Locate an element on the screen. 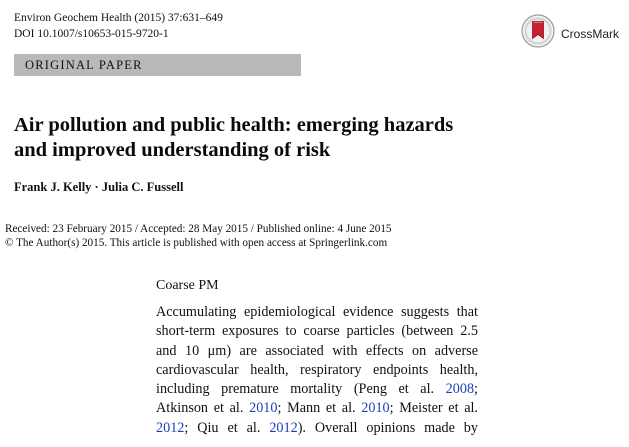  body-text-span: ; Meister et al. is located at coordinates (433, 408).